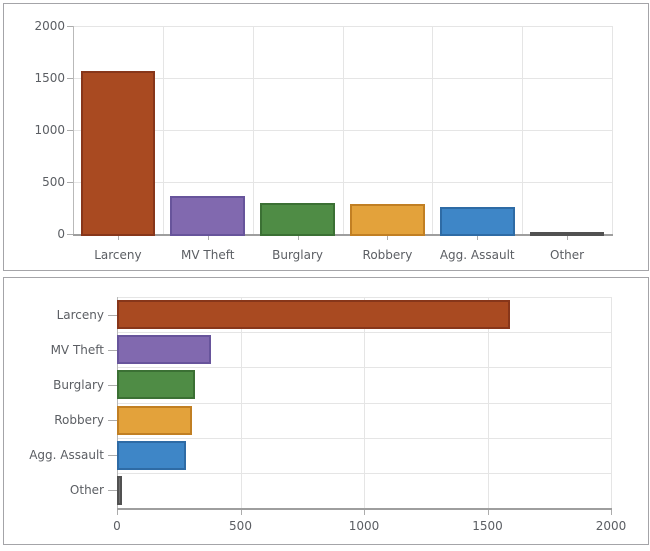 The image size is (650, 551). Describe the element at coordinates (364, 526) in the screenshot. I see `x-axis-tick-label: 1000` at that location.